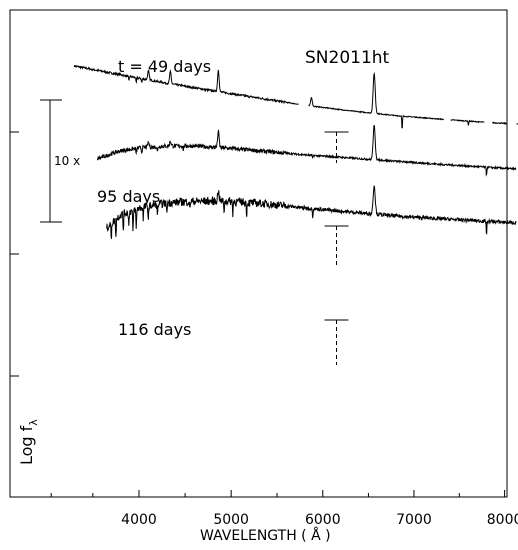  Describe the element at coordinates (502, 520) in the screenshot. I see `x-tick-label: 8000` at that location.